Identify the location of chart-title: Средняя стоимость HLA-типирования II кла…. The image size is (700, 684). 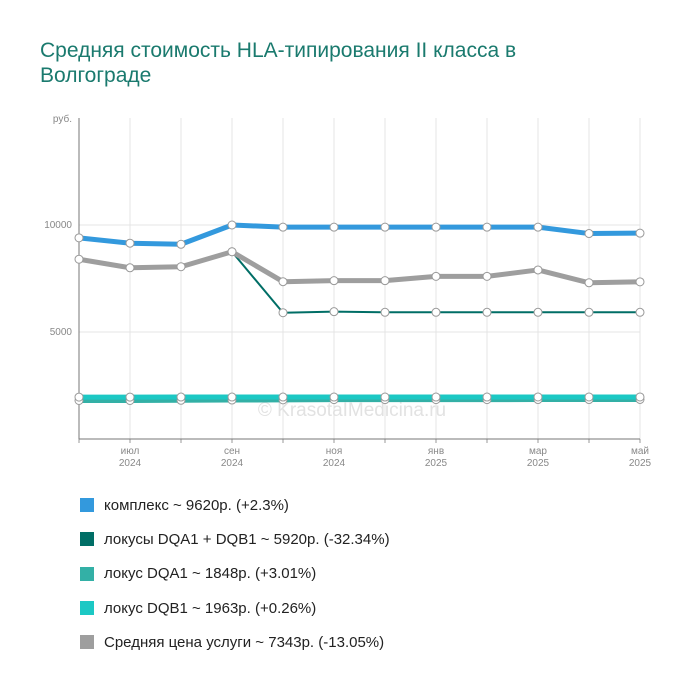
(278, 63).